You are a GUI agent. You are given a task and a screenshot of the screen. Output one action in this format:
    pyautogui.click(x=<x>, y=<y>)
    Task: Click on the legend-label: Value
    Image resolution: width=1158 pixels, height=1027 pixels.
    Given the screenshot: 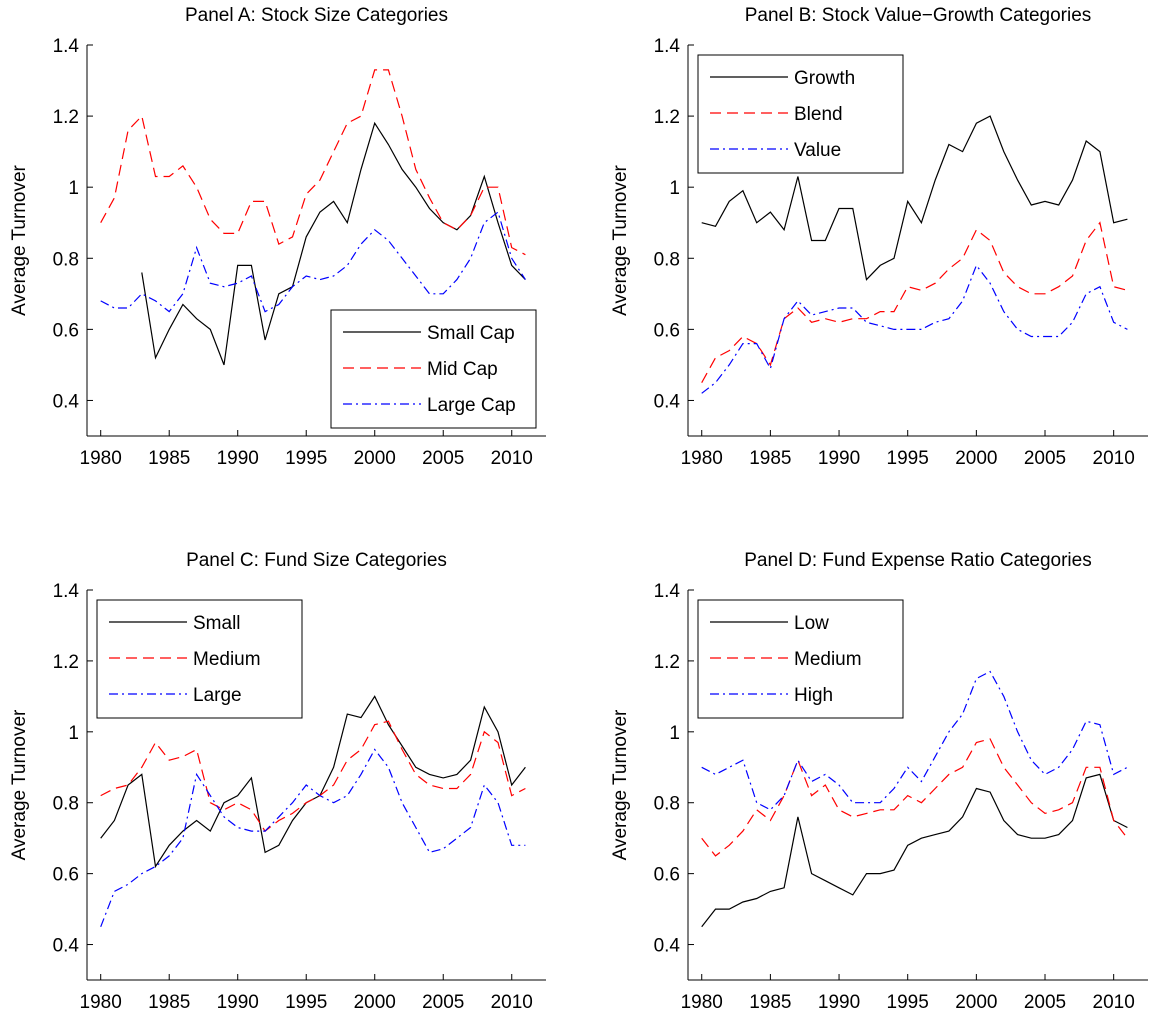 What is the action you would take?
    pyautogui.click(x=817, y=150)
    